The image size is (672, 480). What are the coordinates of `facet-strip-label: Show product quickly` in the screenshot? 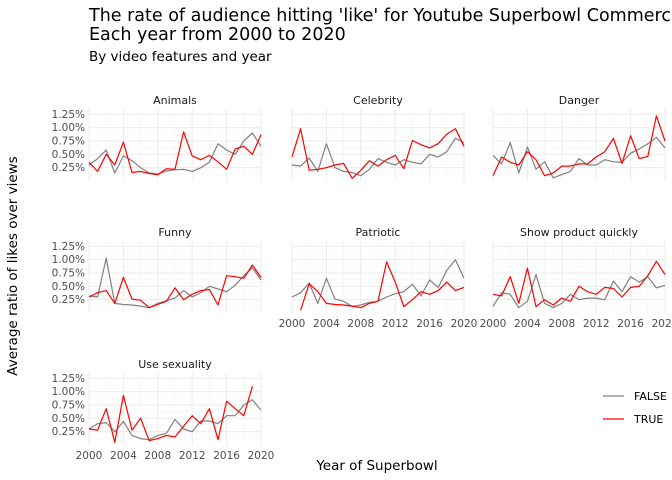 It's located at (579, 232).